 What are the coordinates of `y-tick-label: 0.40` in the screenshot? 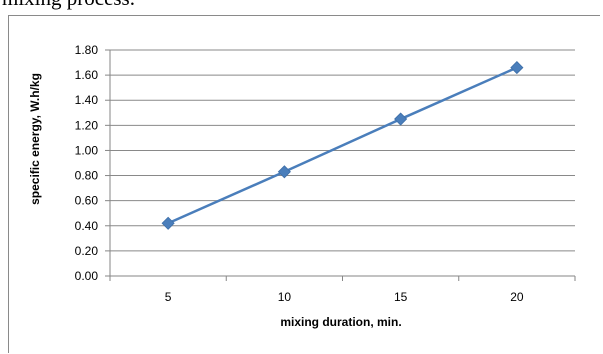 It's located at (87, 226).